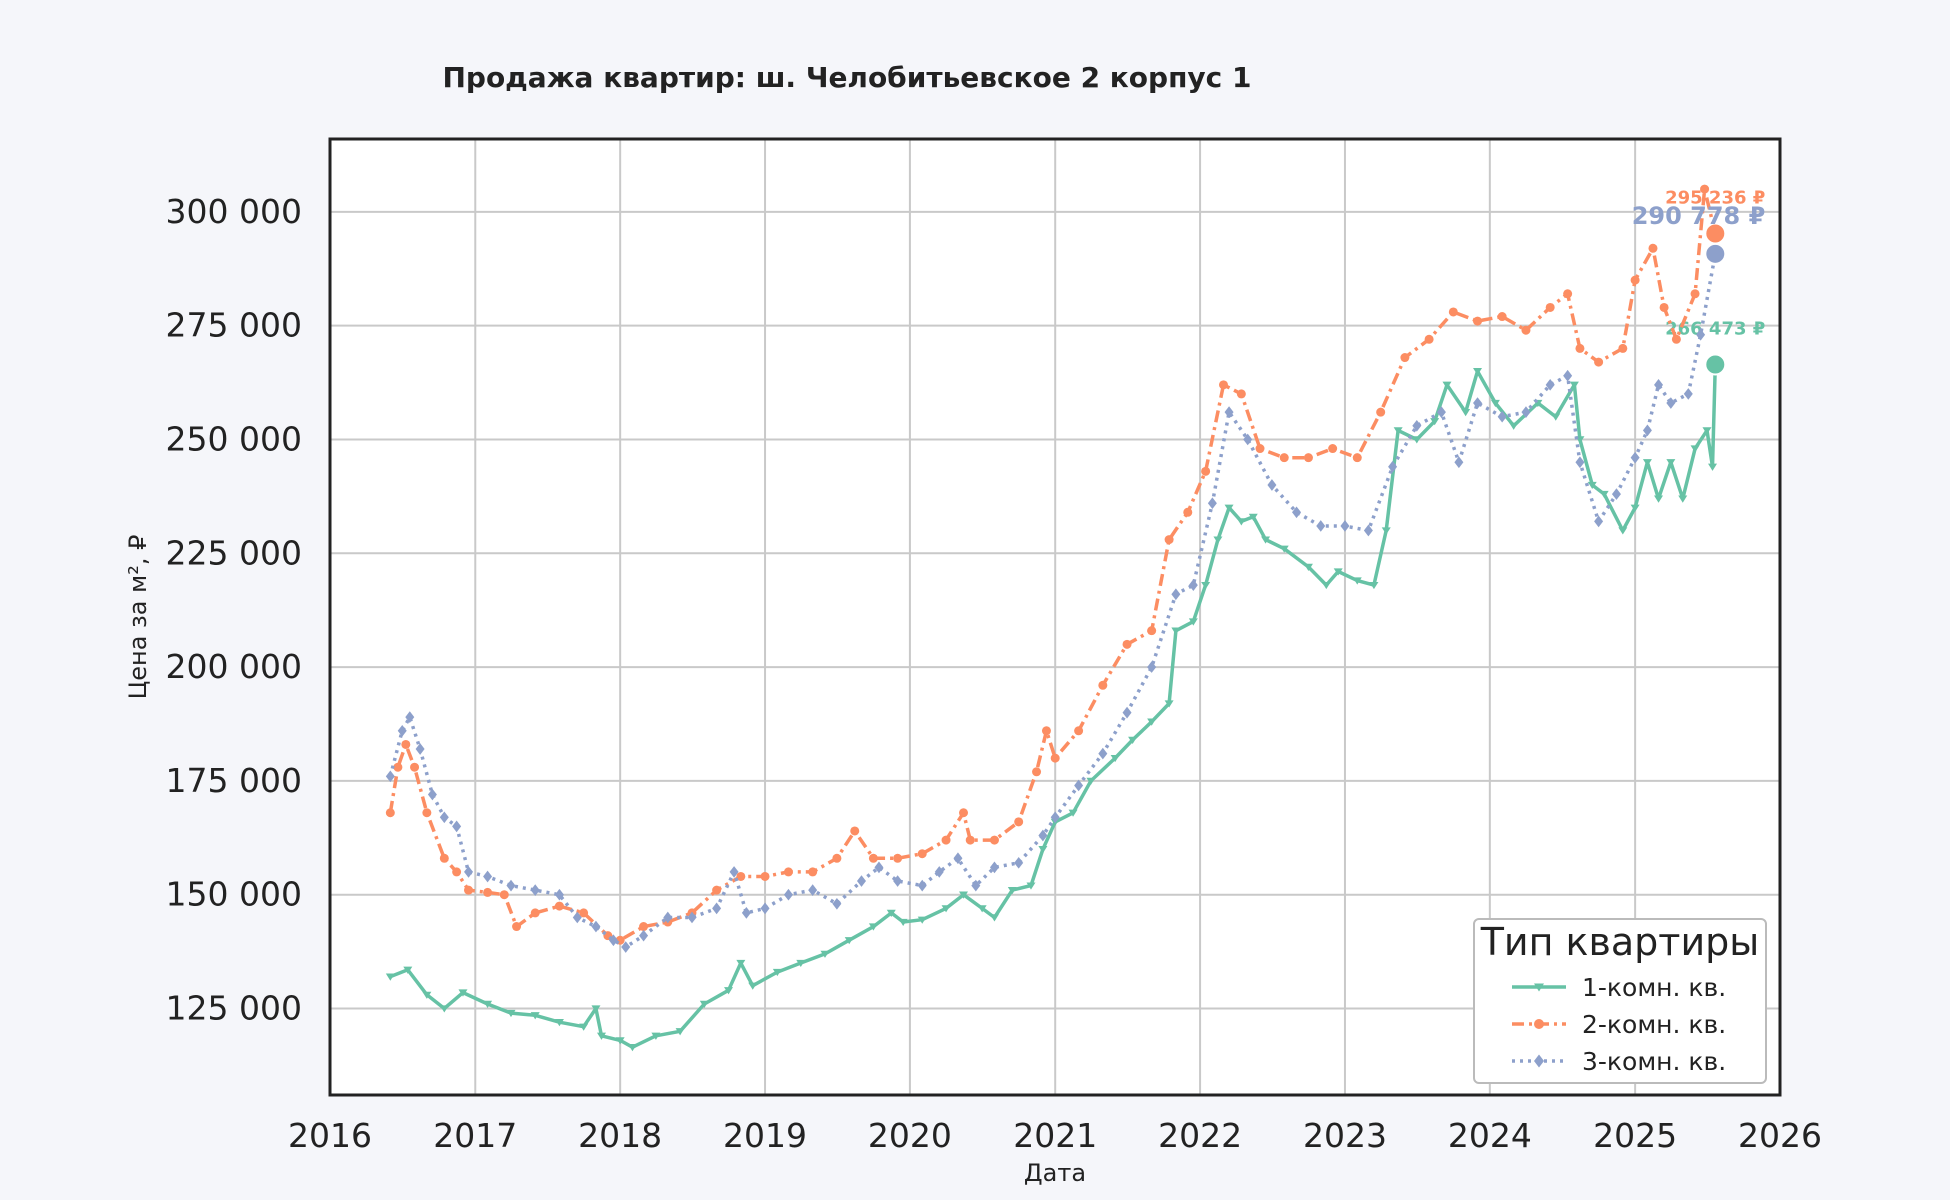 The image size is (1950, 1200). Describe the element at coordinates (234, 780) in the screenshot. I see `y-tick-label: 175 000` at that location.